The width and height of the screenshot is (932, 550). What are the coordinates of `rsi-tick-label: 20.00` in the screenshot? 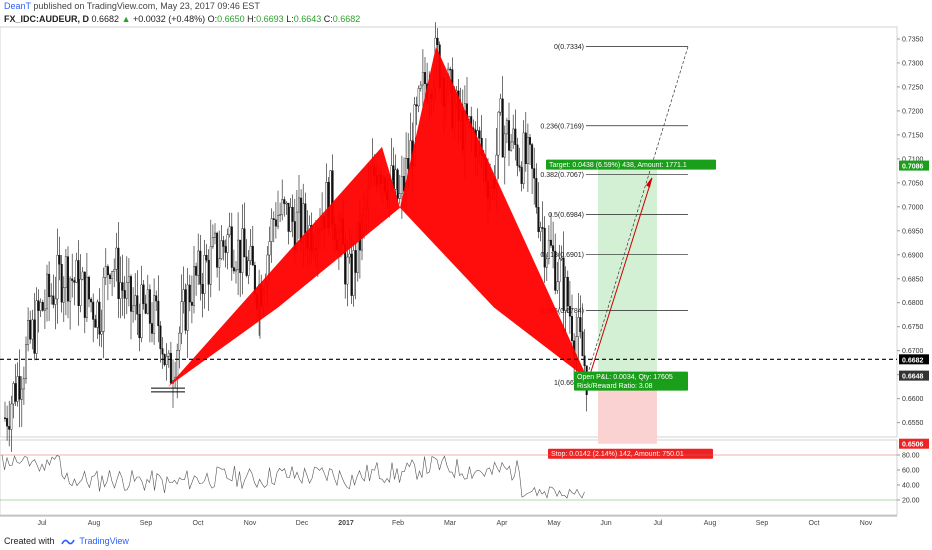 It's located at (911, 501).